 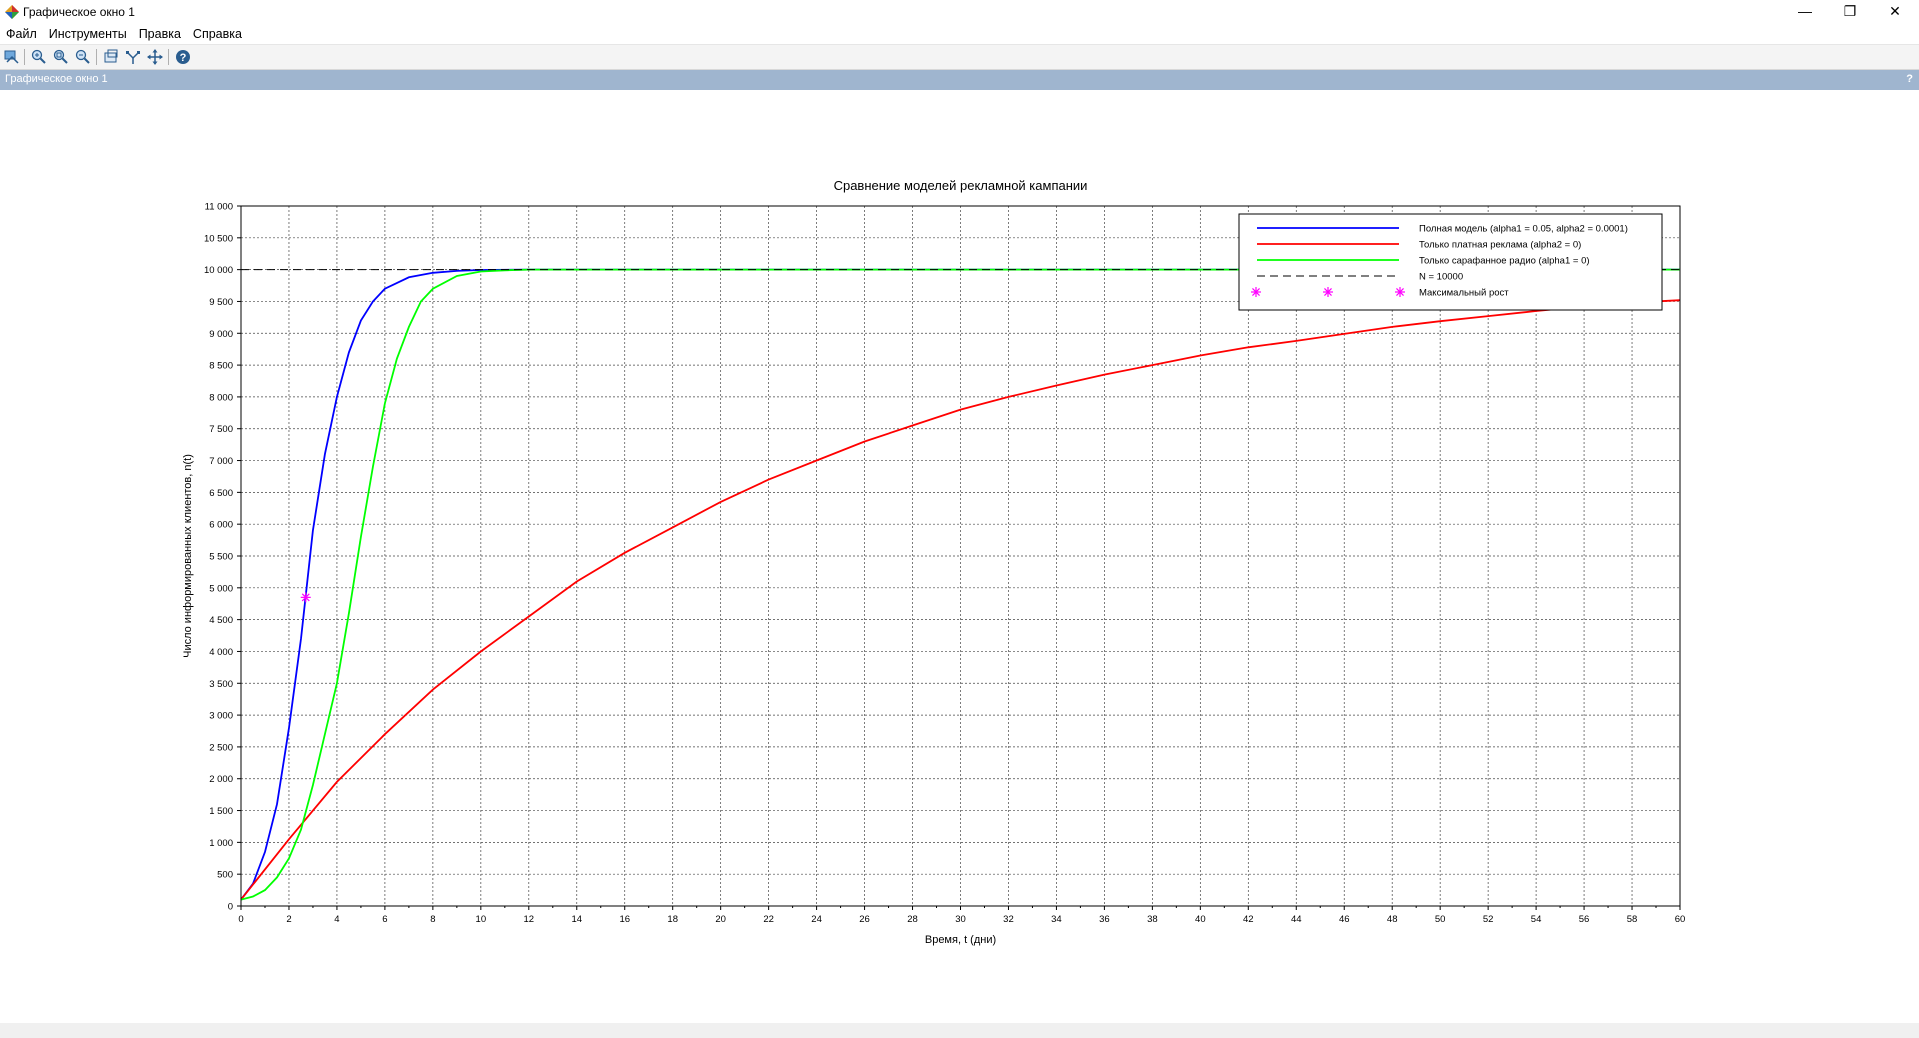 I want to click on restore-icon: ❐, so click(x=1850, y=10).